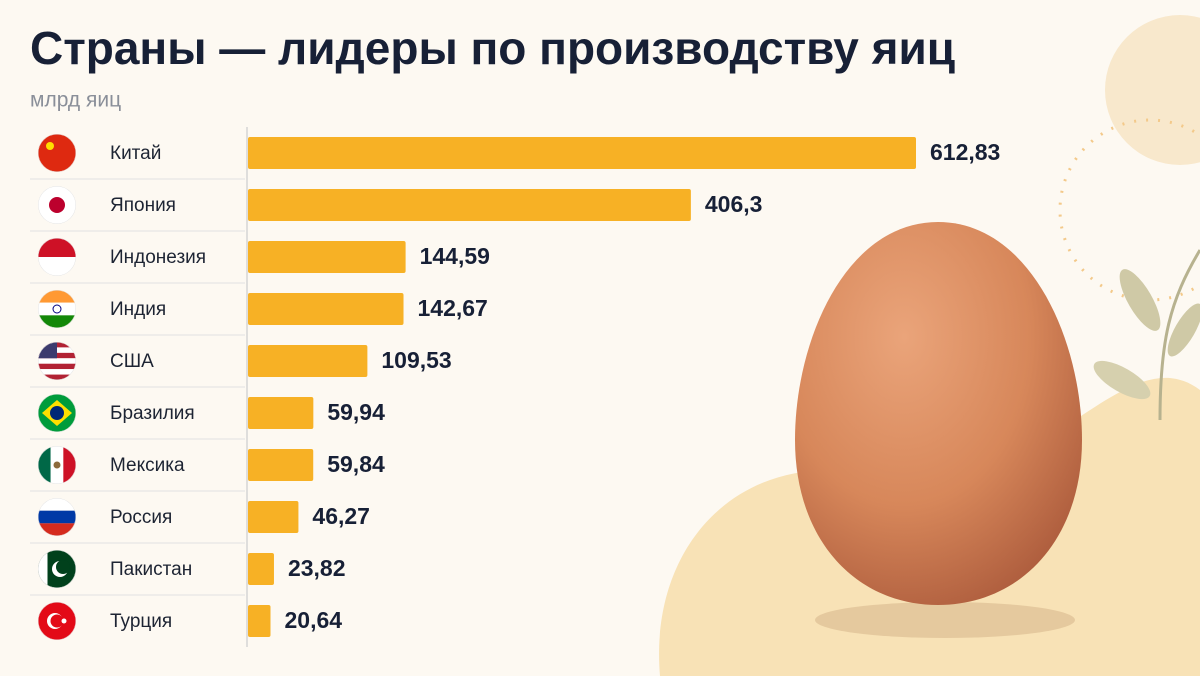 The width and height of the screenshot is (1200, 676). Describe the element at coordinates (1152, 90) in the screenshot. I see `decor-blob` at that location.